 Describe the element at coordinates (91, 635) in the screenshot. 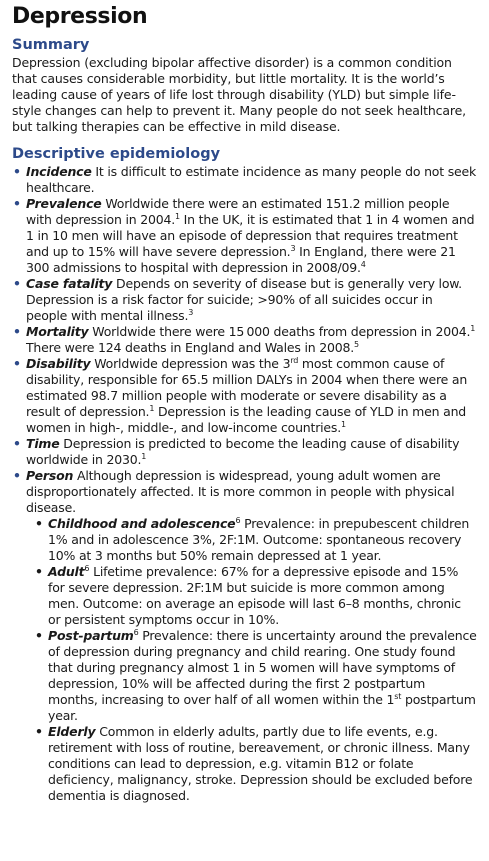

I see `term-postpartum: Post-partum` at that location.